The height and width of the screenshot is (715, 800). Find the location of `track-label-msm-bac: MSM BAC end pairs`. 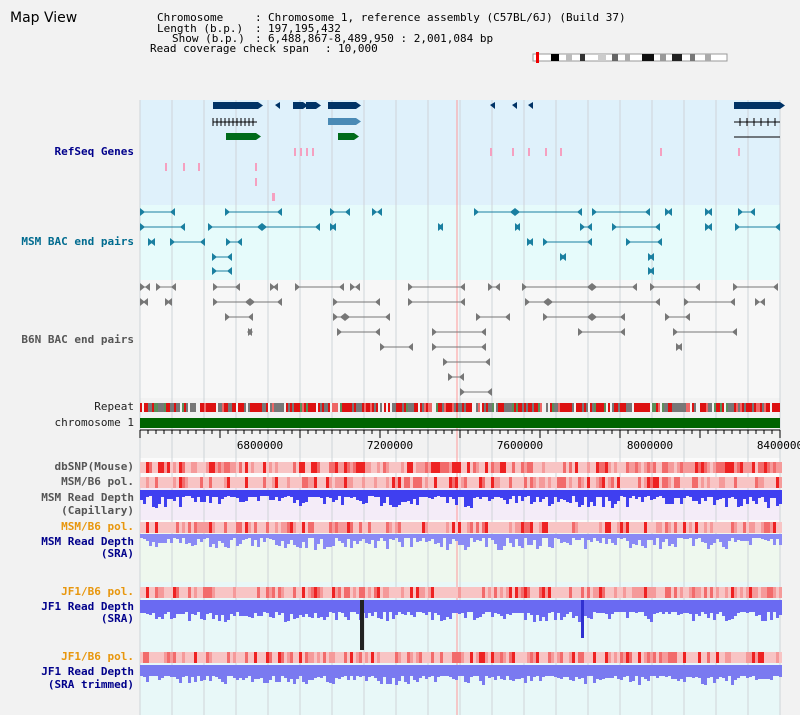

track-label-msm-bac: MSM BAC end pairs is located at coordinates (77, 241).